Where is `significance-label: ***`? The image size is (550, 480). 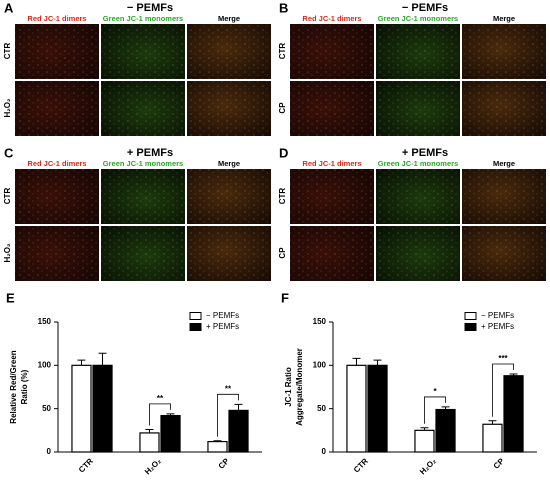 significance-label: *** is located at coordinates (503, 358).